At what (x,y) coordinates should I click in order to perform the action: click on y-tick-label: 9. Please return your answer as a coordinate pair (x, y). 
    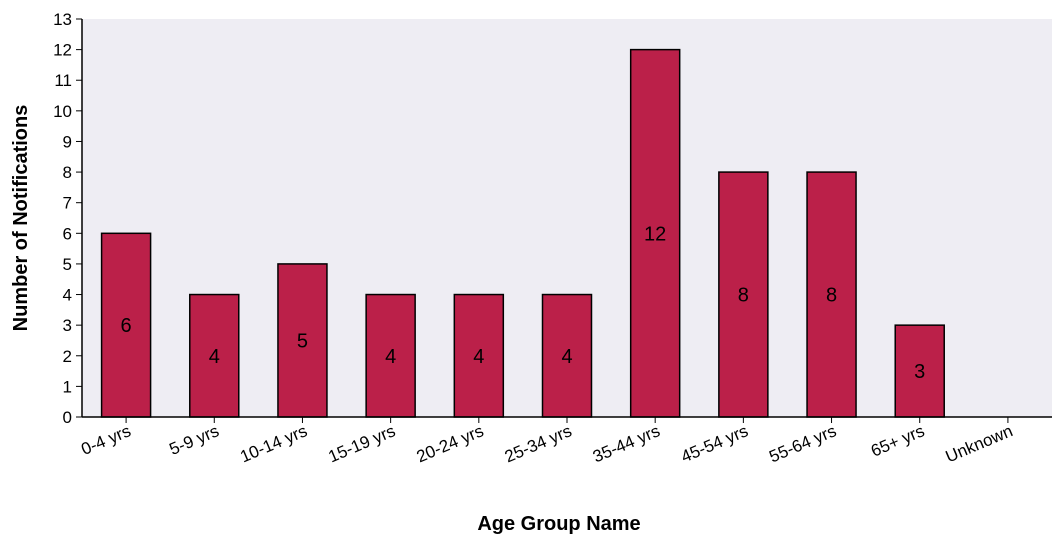
    Looking at the image, I should click on (67, 141).